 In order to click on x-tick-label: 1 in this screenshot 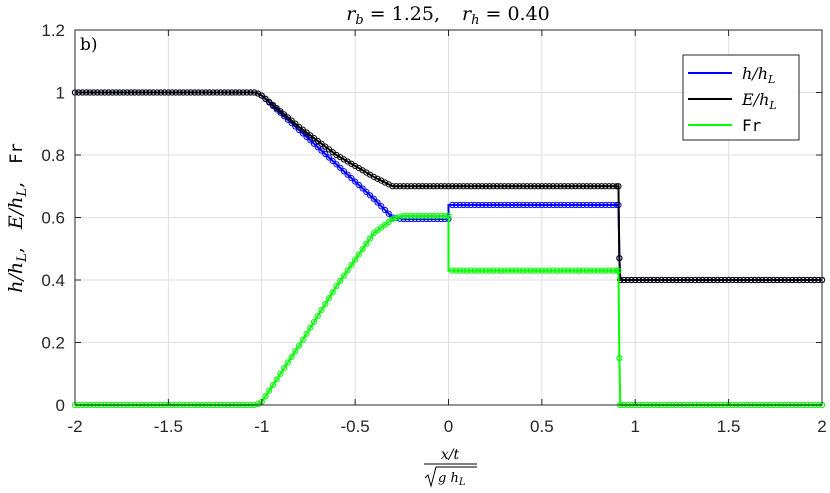, I will do `click(635, 426)`.